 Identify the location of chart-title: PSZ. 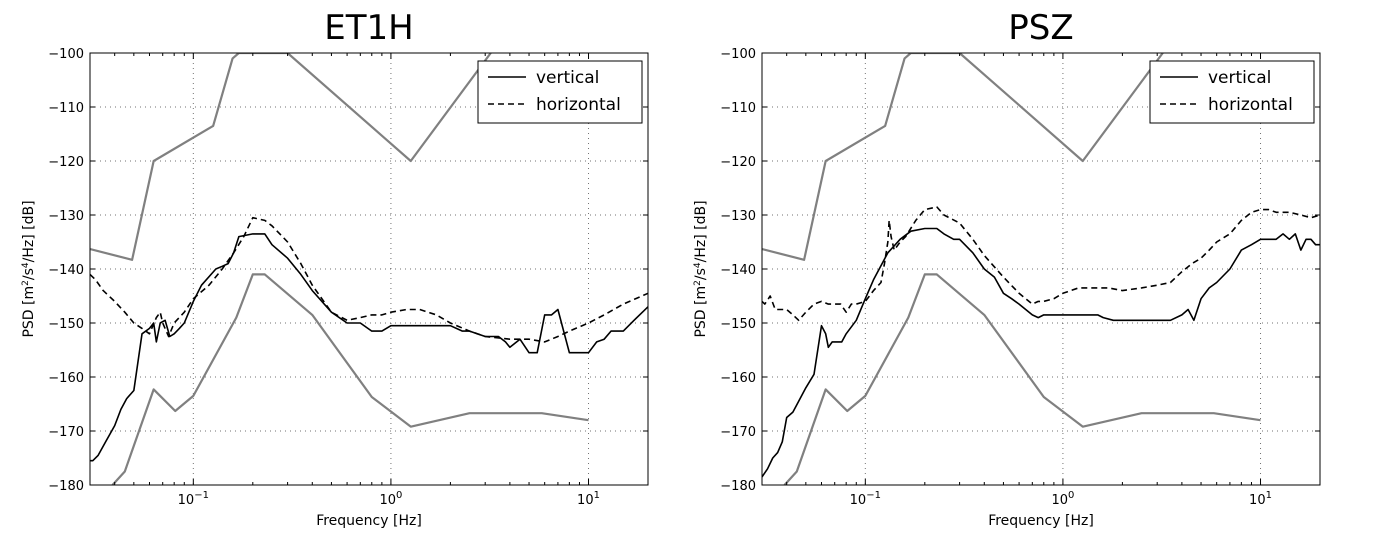
(1040, 28).